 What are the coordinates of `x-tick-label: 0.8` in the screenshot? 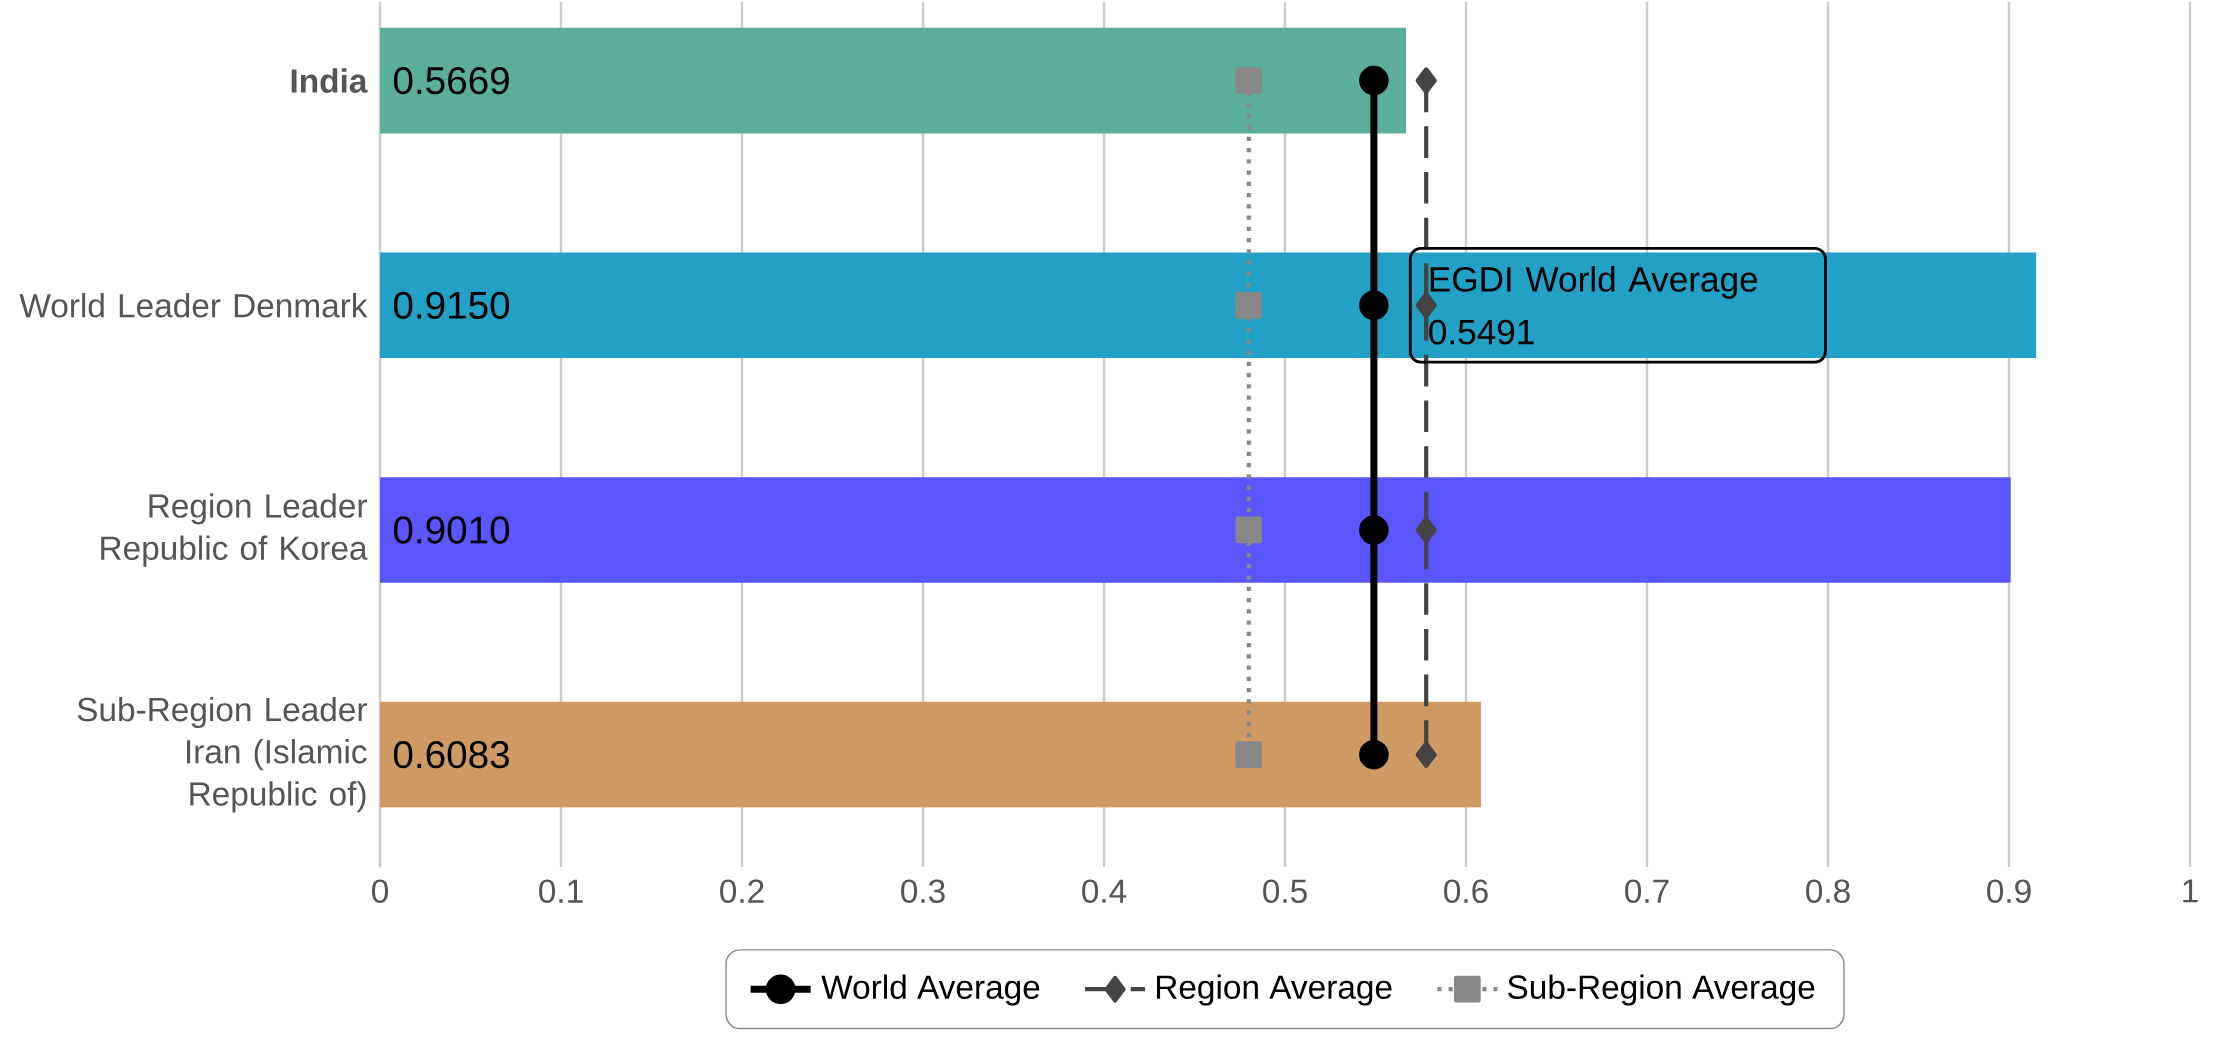 It's located at (1828, 891).